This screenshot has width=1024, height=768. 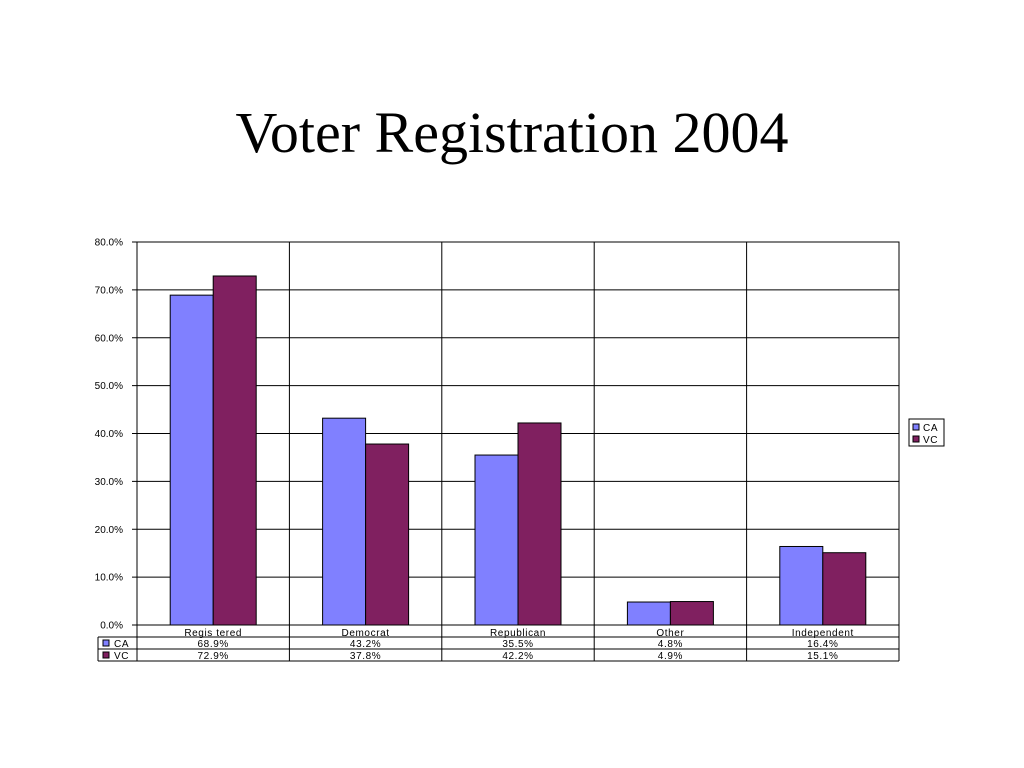 What do you see at coordinates (517, 656) in the screenshot?
I see `data-label-vc: 42.2%` at bounding box center [517, 656].